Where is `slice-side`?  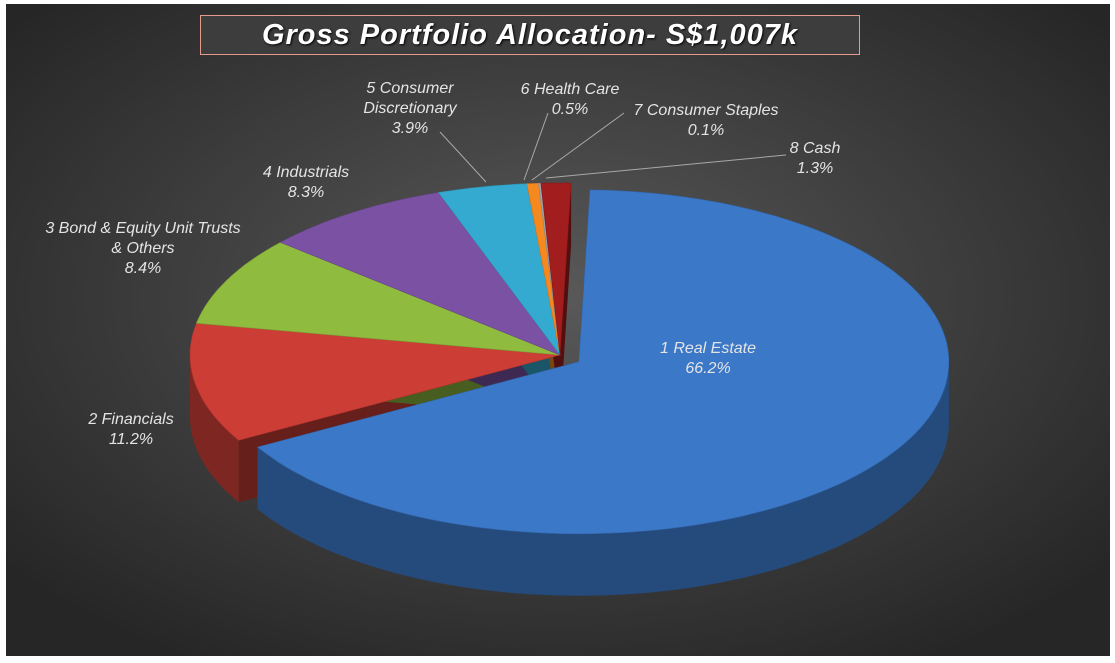
slice-side is located at coordinates (214, 429).